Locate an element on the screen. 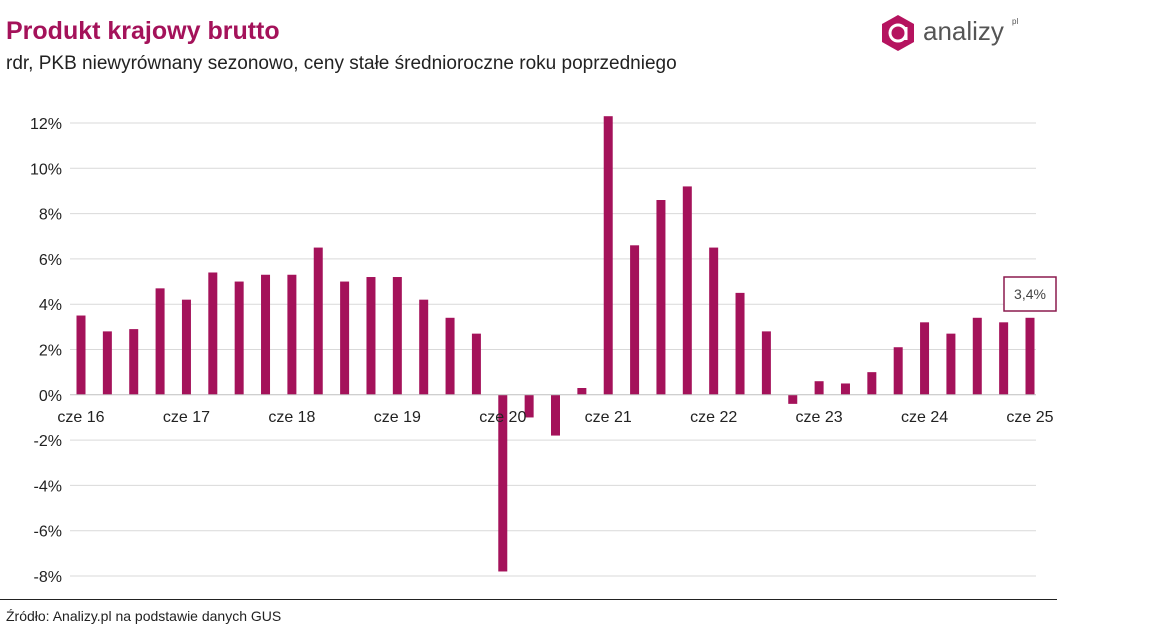 Image resolution: width=1153 pixels, height=629 pixels. x-tick-label: cze 16 is located at coordinates (80, 417).